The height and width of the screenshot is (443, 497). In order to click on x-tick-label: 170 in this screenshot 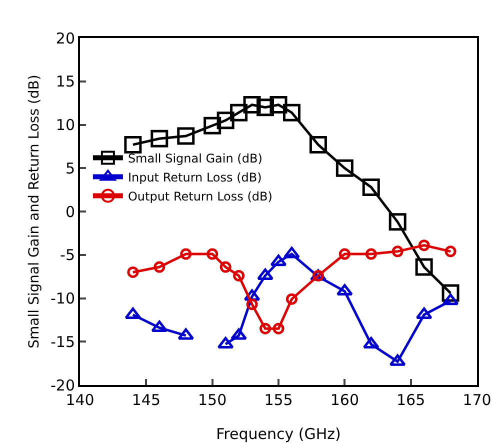, I will do `click(477, 400)`.